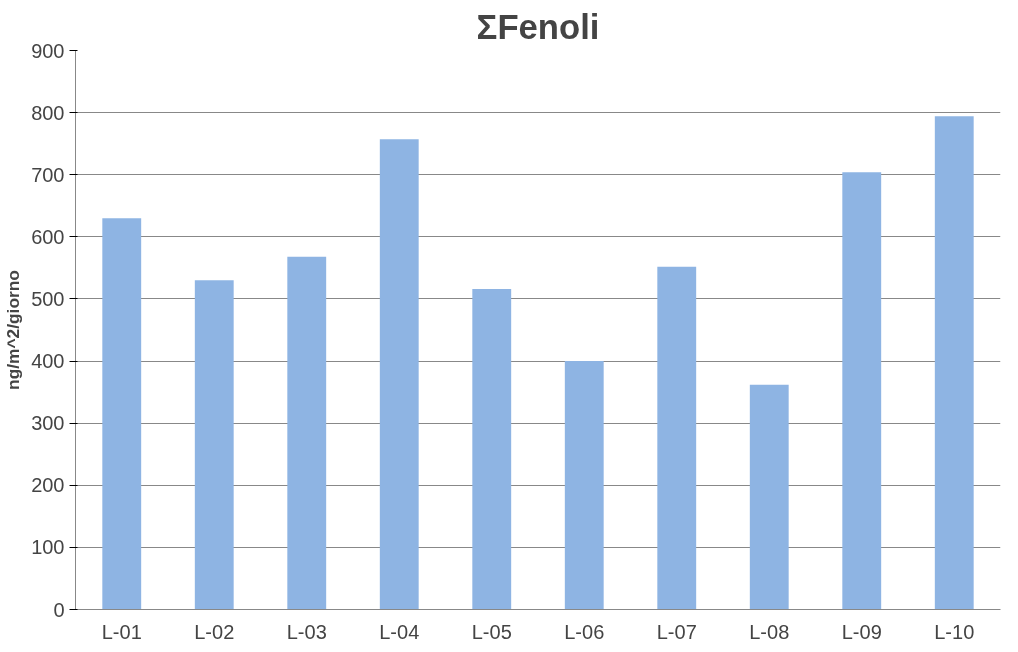 The height and width of the screenshot is (652, 1018). Describe the element at coordinates (584, 631) in the screenshot. I see `x-tick-label: L-06` at that location.